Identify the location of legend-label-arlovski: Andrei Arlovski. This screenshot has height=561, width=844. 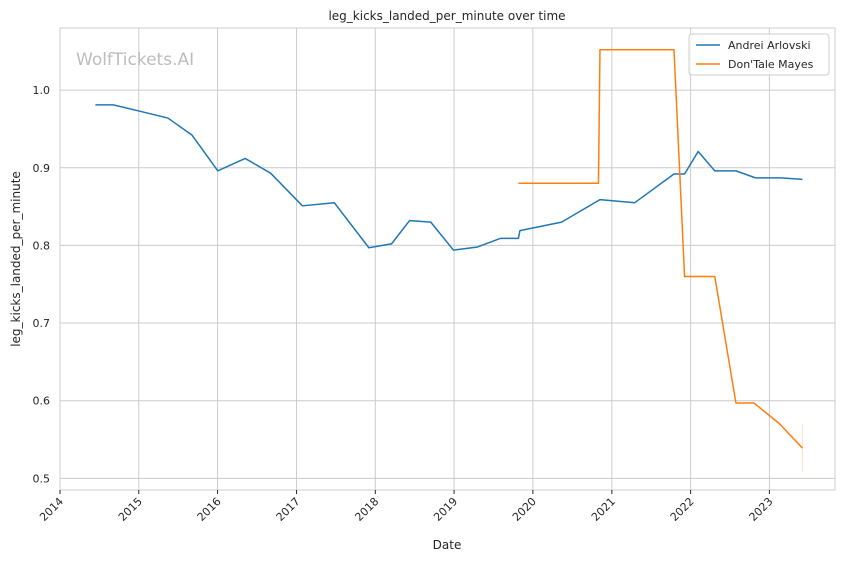
(769, 45).